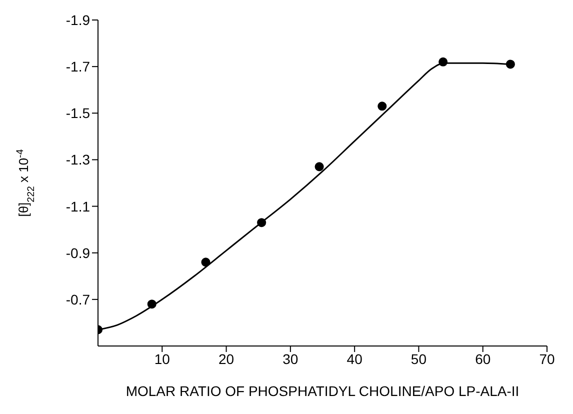 The width and height of the screenshot is (573, 414). What do you see at coordinates (78, 20) in the screenshot?
I see `y-tick-label: -1.9` at bounding box center [78, 20].